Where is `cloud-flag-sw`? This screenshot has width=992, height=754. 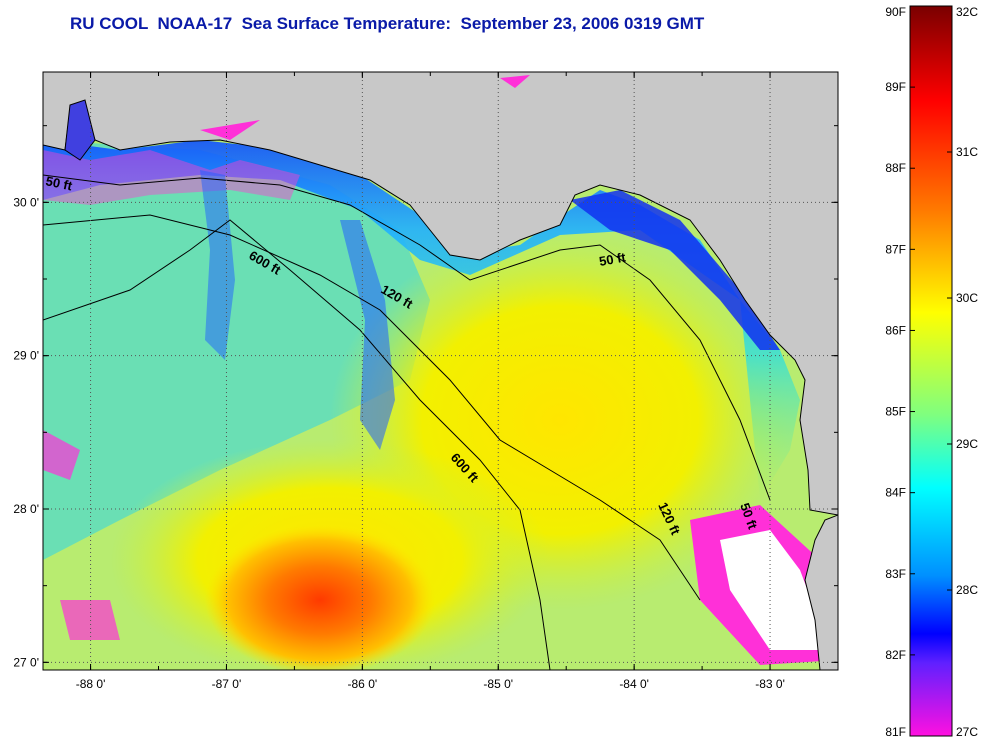 cloud-flag-sw is located at coordinates (90, 620).